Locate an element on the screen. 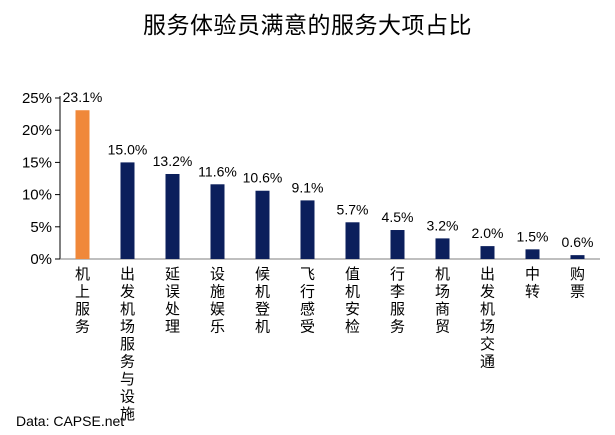  bar-data-label: 3.2% is located at coordinates (443, 225).